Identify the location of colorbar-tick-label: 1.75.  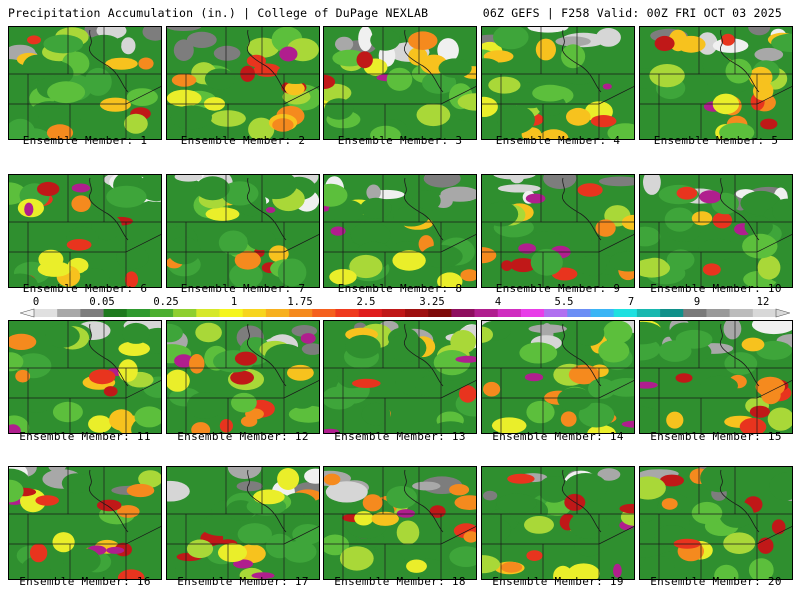
(300, 302).